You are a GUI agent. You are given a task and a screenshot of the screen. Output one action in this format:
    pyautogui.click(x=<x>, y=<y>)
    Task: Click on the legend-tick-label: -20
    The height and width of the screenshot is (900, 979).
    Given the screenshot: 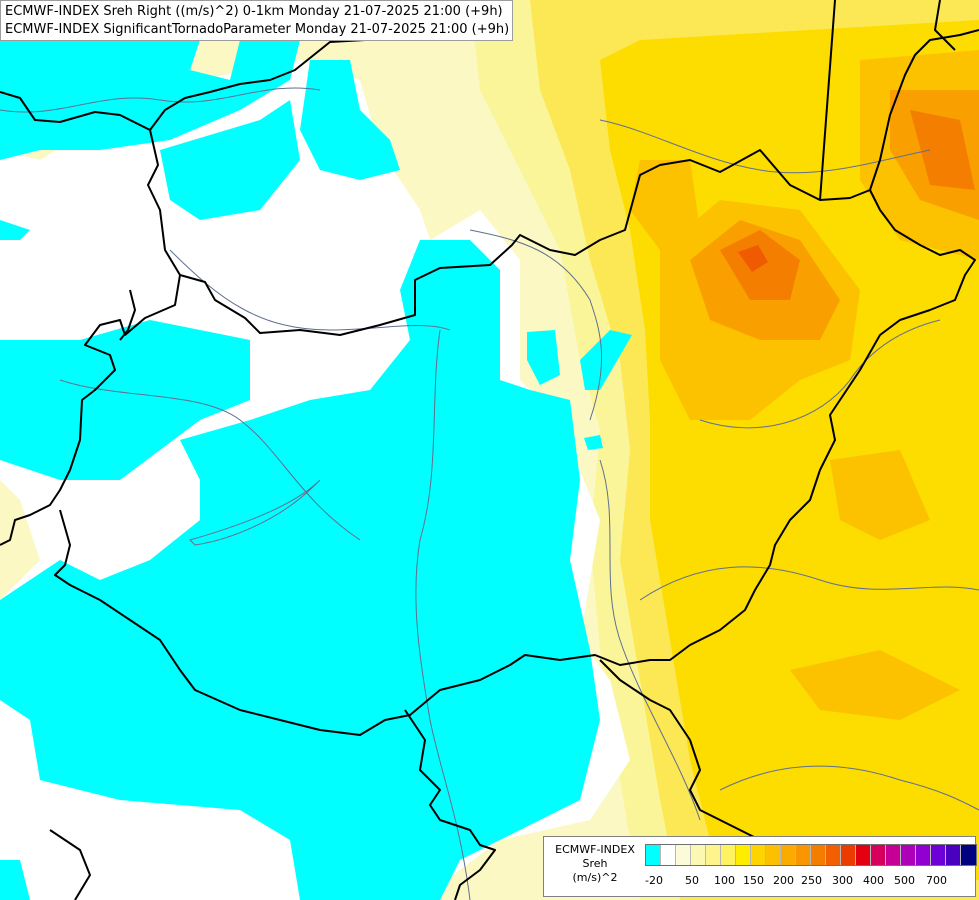 What is the action you would take?
    pyautogui.click(x=654, y=880)
    